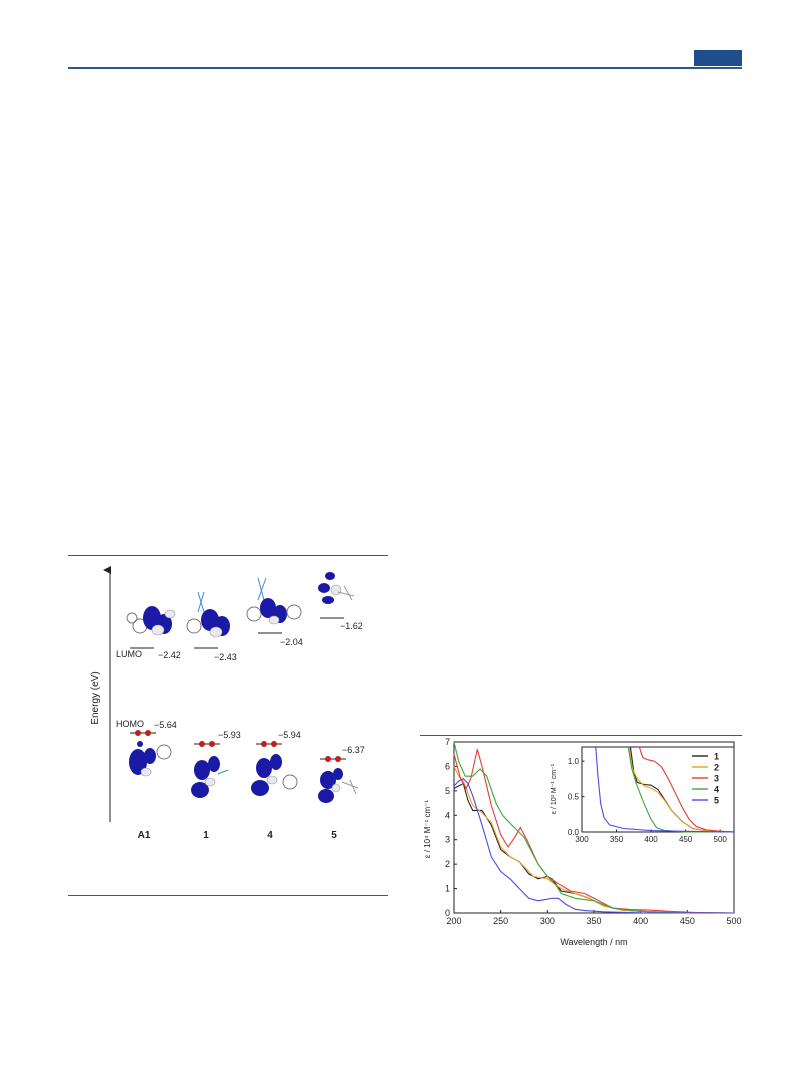 The width and height of the screenshot is (809, 1067). I want to click on inset-plot-frame, so click(658, 789).